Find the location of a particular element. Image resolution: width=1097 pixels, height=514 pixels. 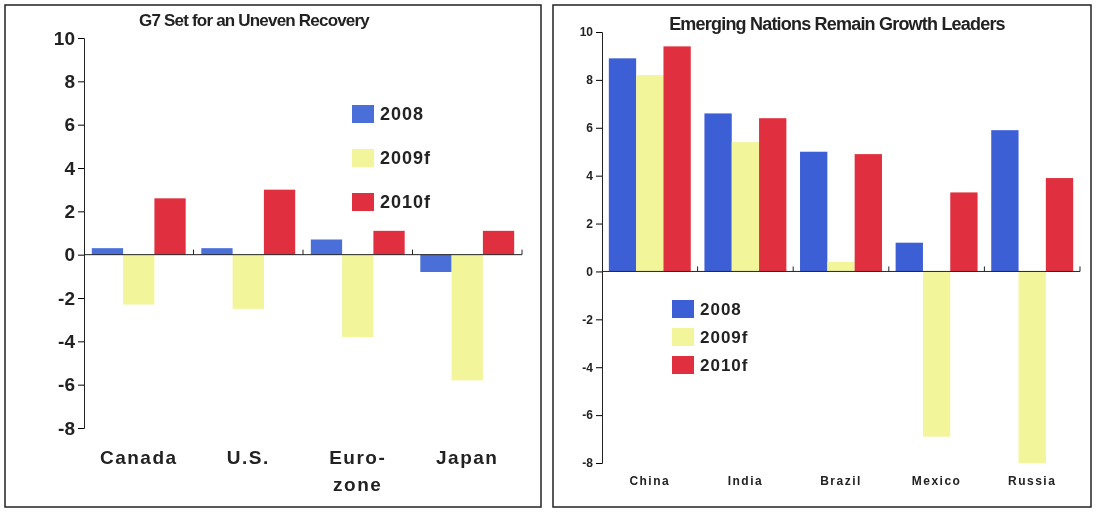

x-tick-label: India is located at coordinates (745, 481).